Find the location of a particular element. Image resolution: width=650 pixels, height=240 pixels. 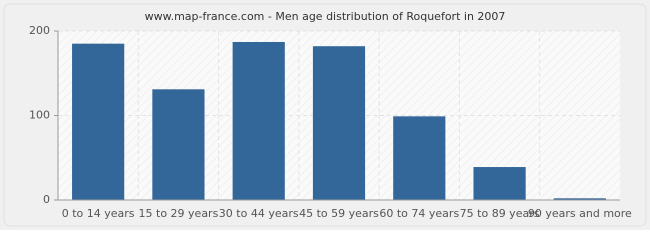

x-tick-label: 30 to 44 years is located at coordinates (259, 213).